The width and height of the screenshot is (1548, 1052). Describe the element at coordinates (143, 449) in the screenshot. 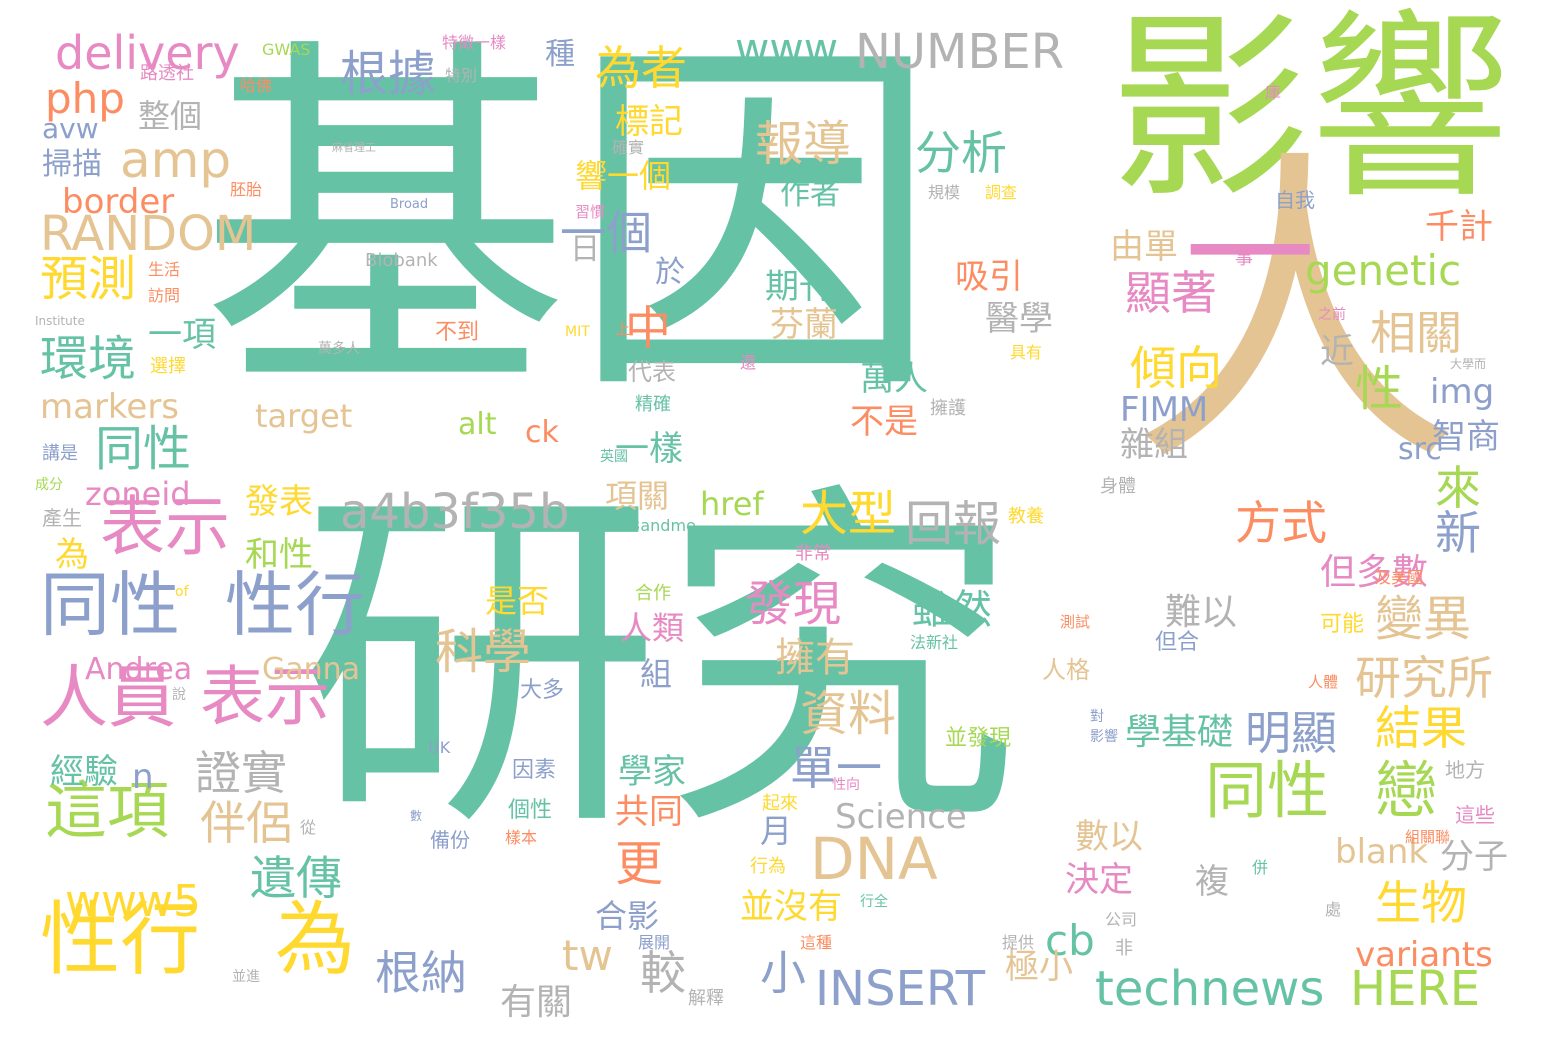

I see `word-35: 同性` at that location.